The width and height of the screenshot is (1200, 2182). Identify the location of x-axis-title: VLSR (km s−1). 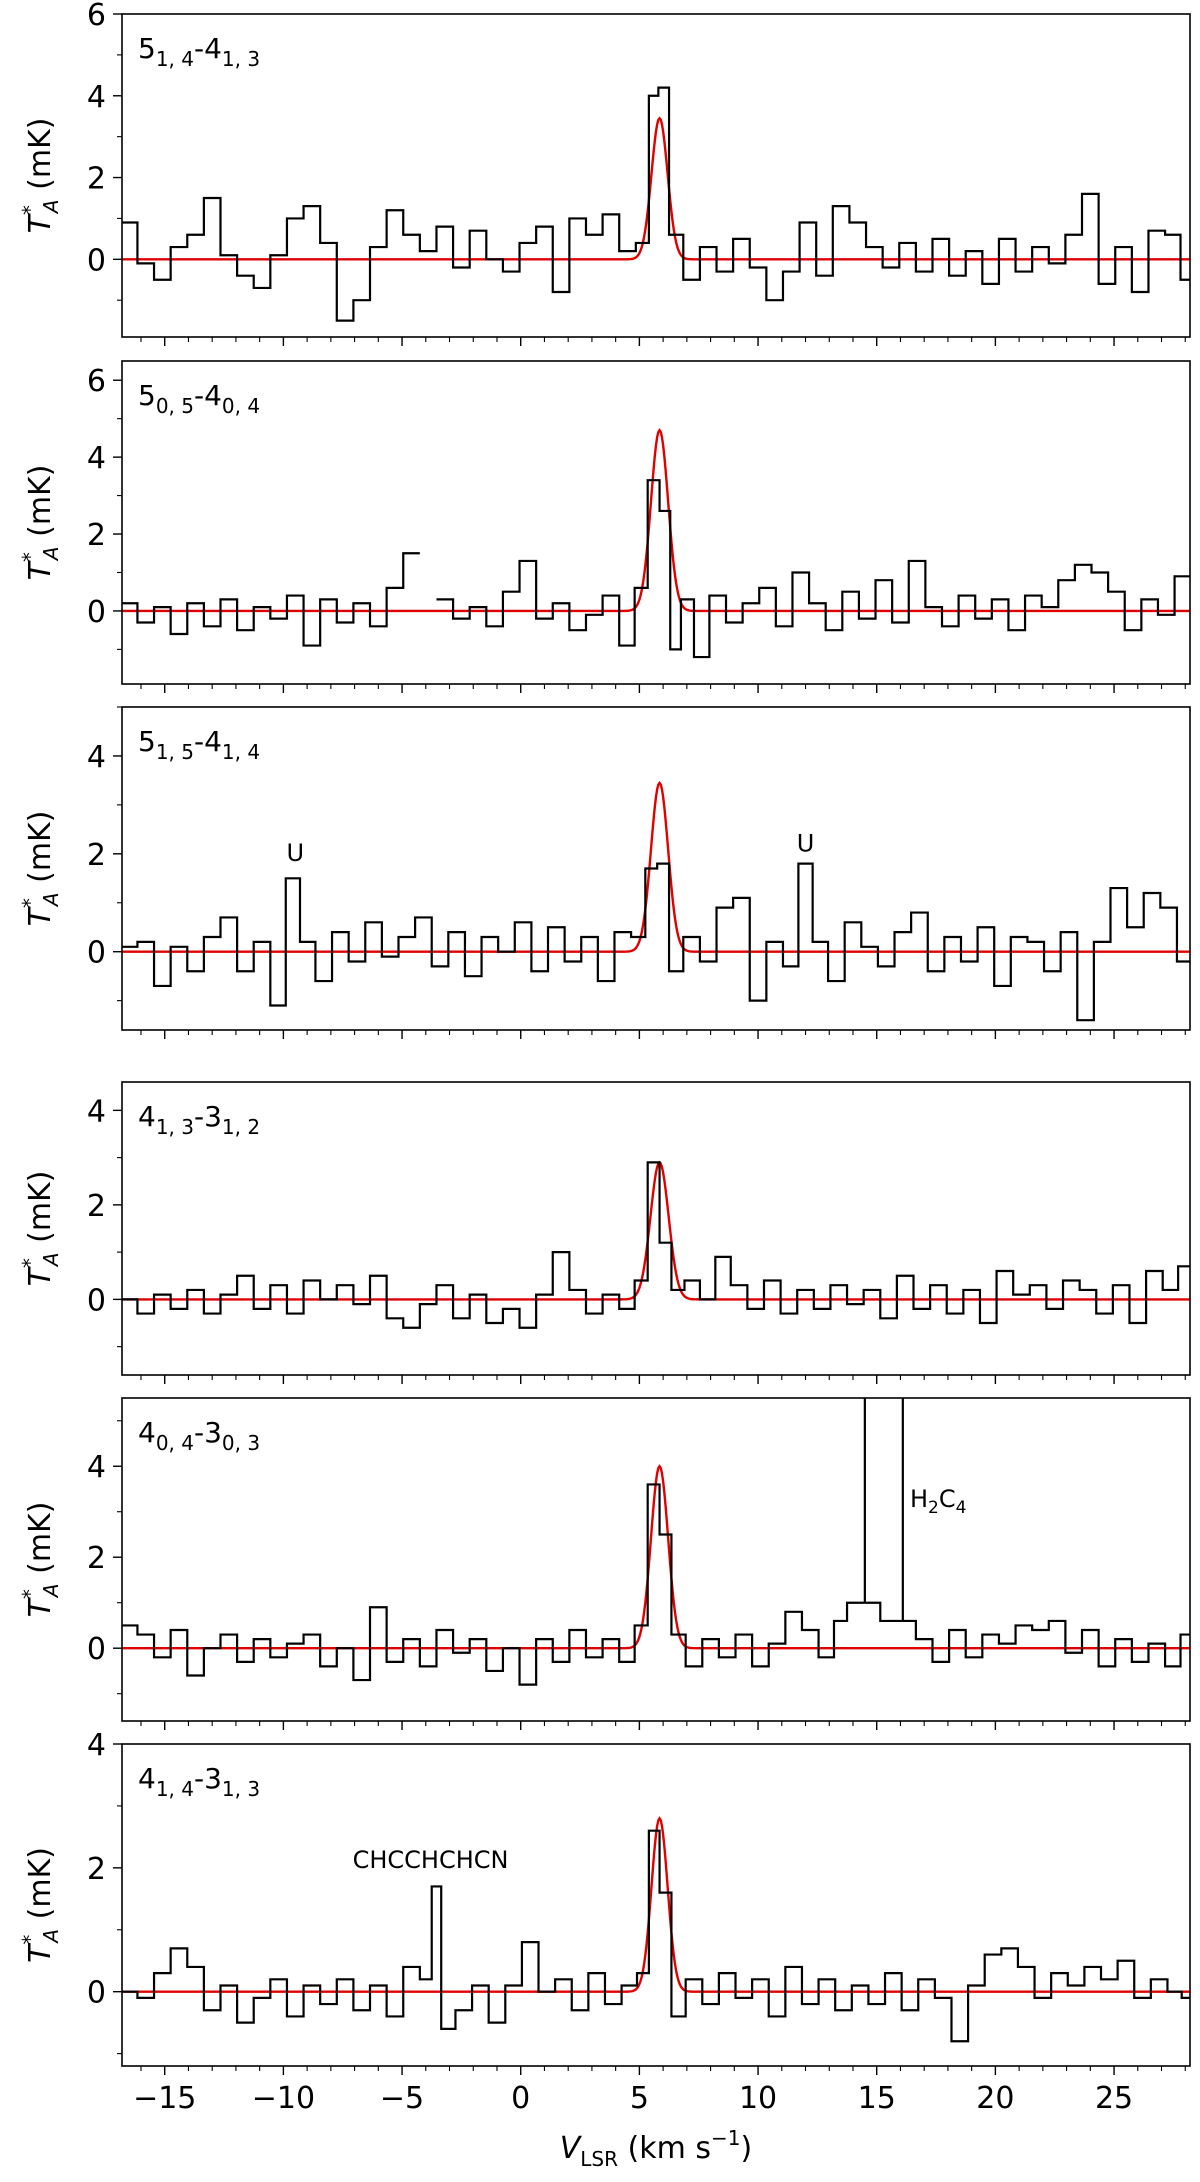
(656, 2148).